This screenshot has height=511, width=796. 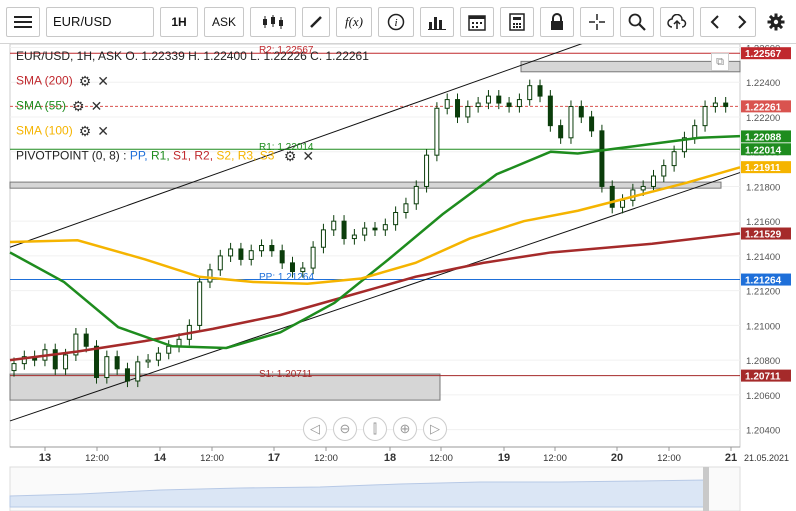 What do you see at coordinates (267, 155) in the screenshot?
I see `legend-pivot-s3: S3` at bounding box center [267, 155].